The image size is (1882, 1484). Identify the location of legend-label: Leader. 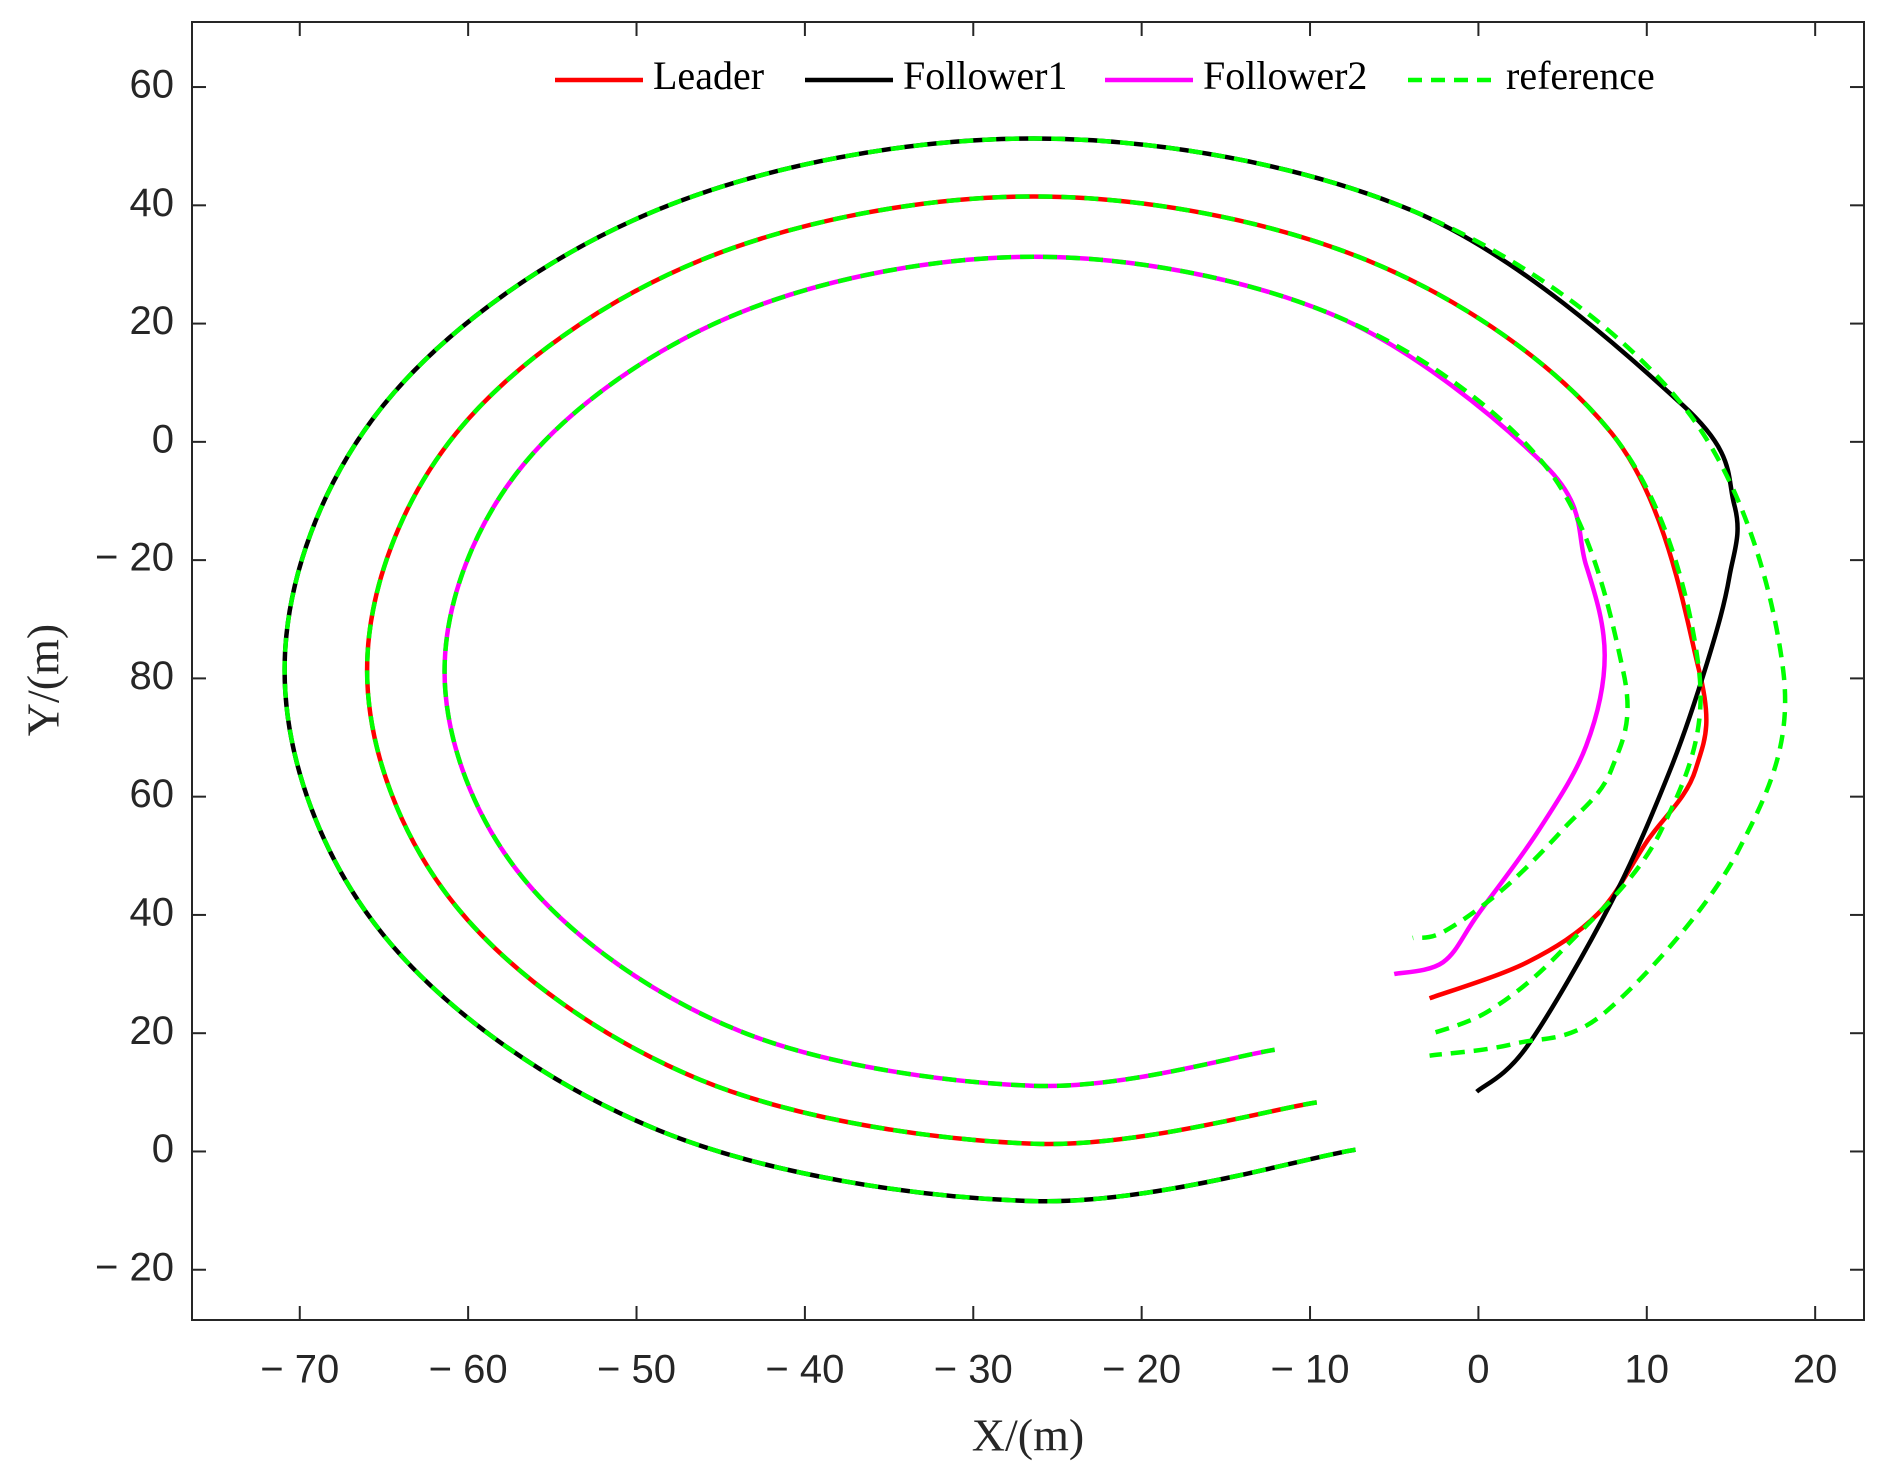
(708, 75).